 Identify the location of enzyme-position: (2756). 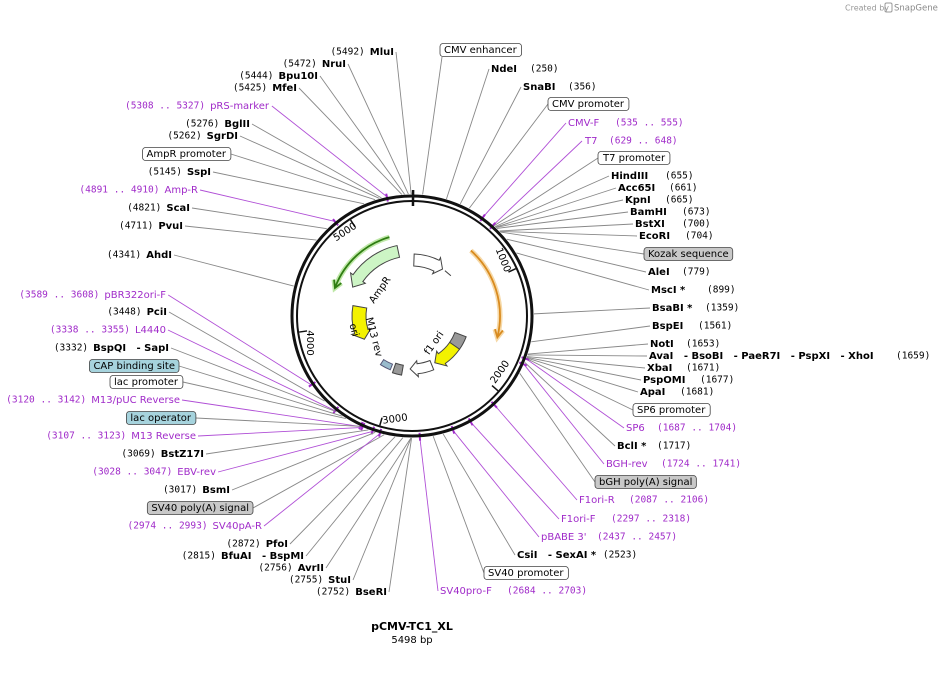
(275, 568).